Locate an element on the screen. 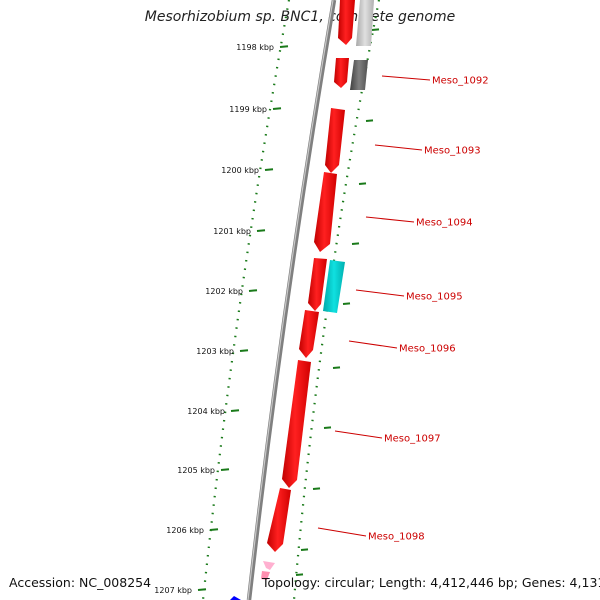  ruler-tick-label: 1202 kbp is located at coordinates (224, 291).